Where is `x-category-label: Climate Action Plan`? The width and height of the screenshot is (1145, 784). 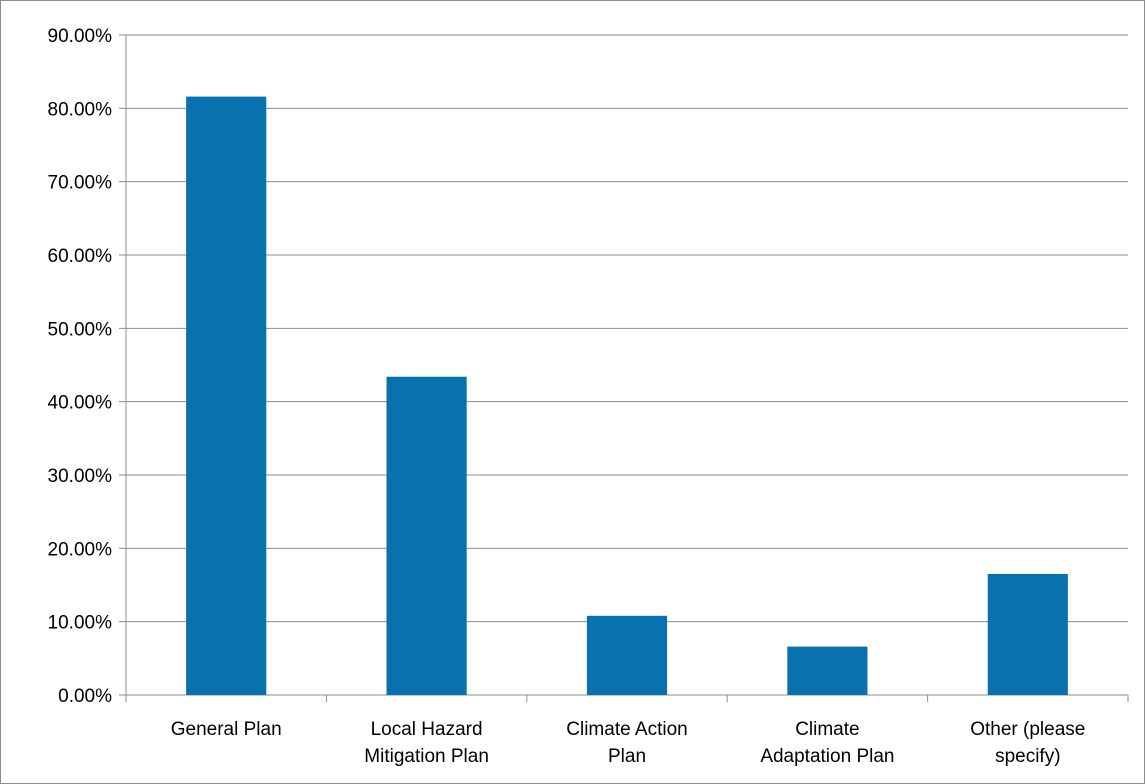
x-category-label: Climate Action Plan is located at coordinates (626, 743).